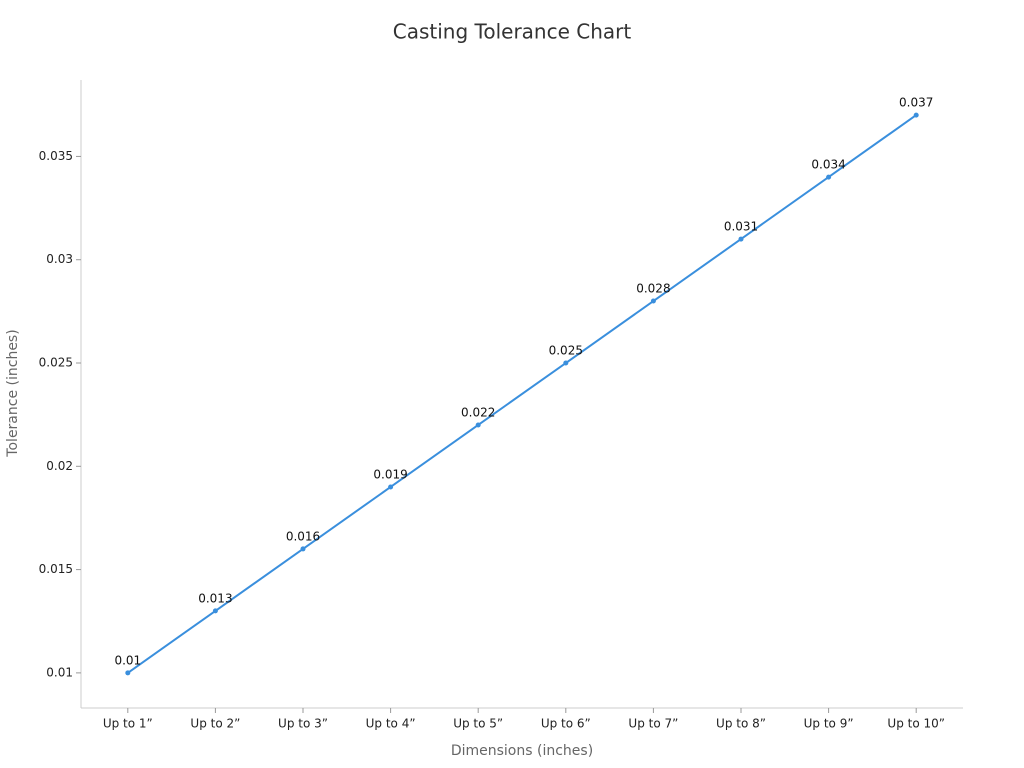 This screenshot has width=1024, height=768. I want to click on x-axis-title: Dimensions (inches), so click(522, 751).